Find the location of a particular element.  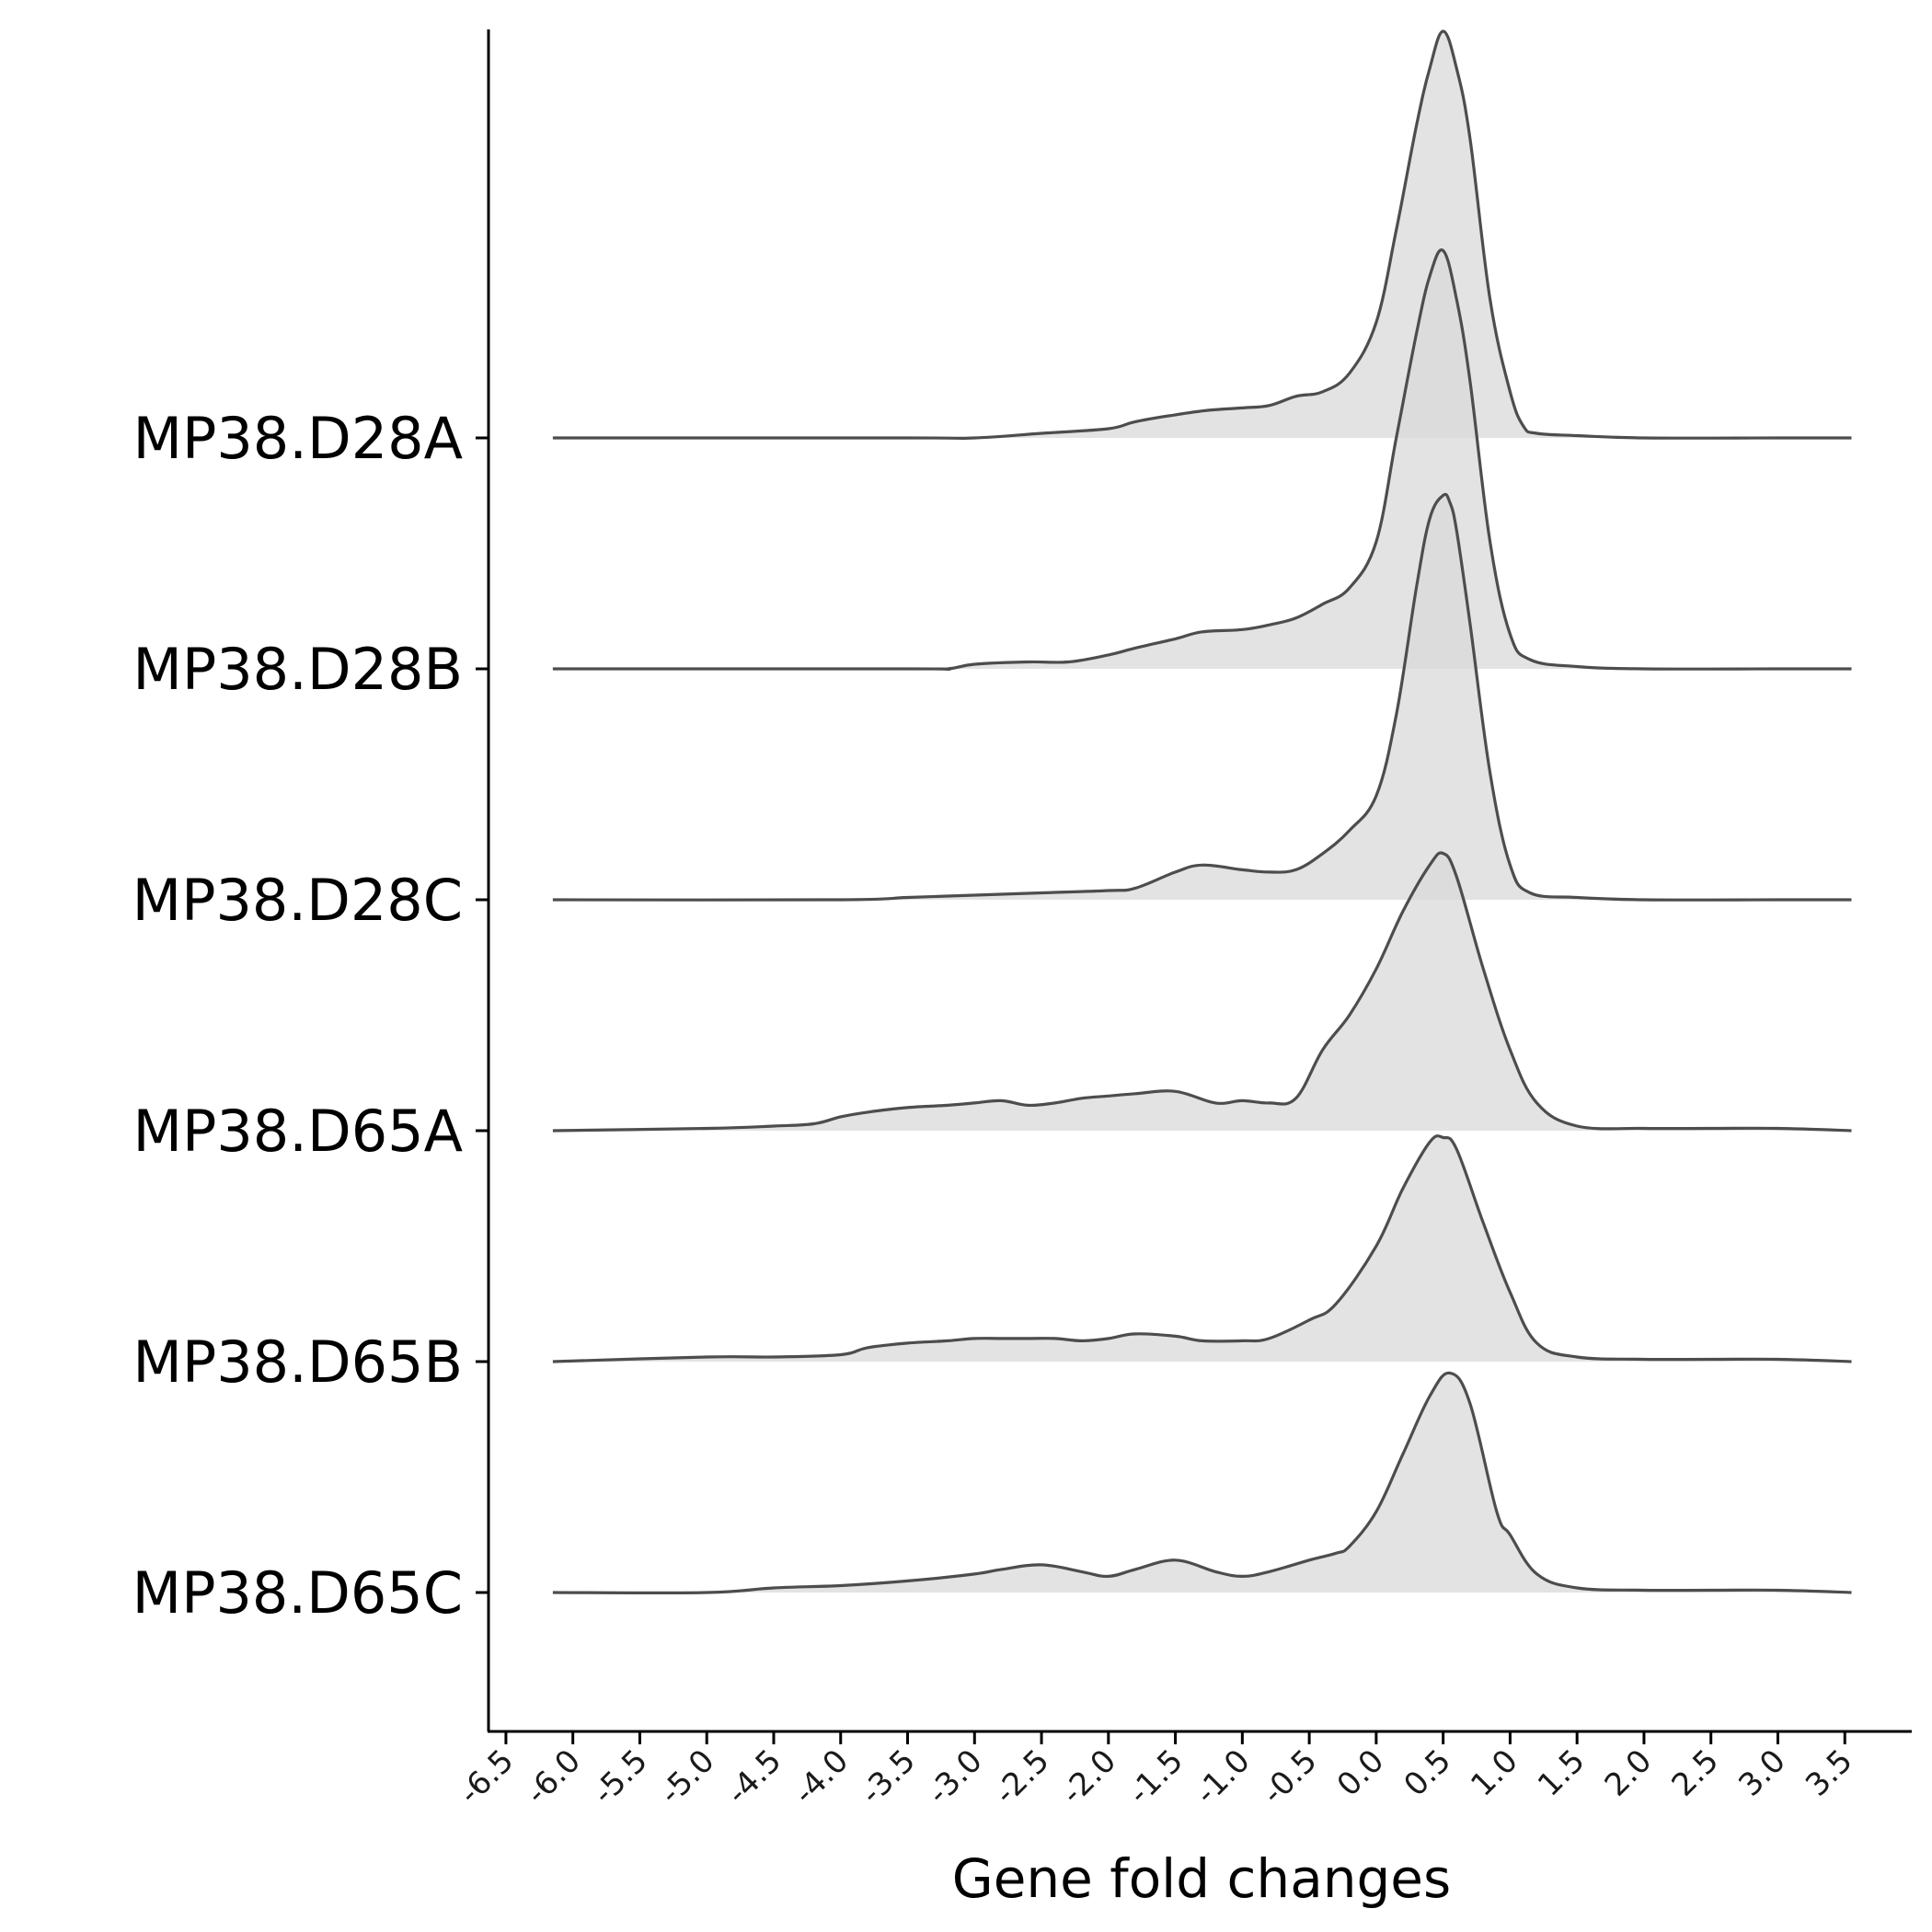

ridge-mp38-d28a is located at coordinates (1202, 234).